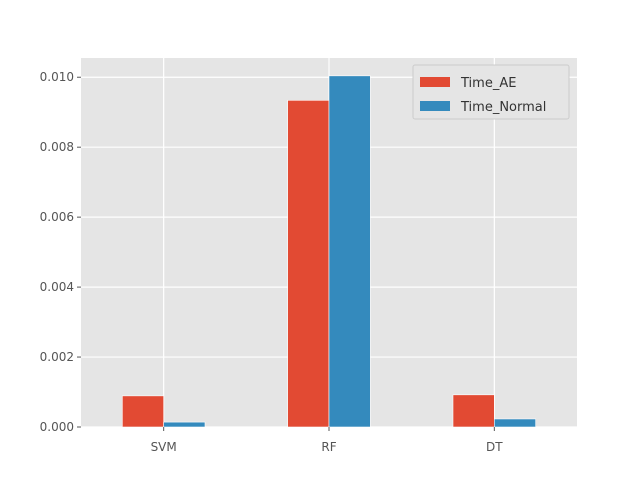 This screenshot has height=480, width=640. What do you see at coordinates (57, 77) in the screenshot?
I see `y-tick-label: 0.010` at bounding box center [57, 77].